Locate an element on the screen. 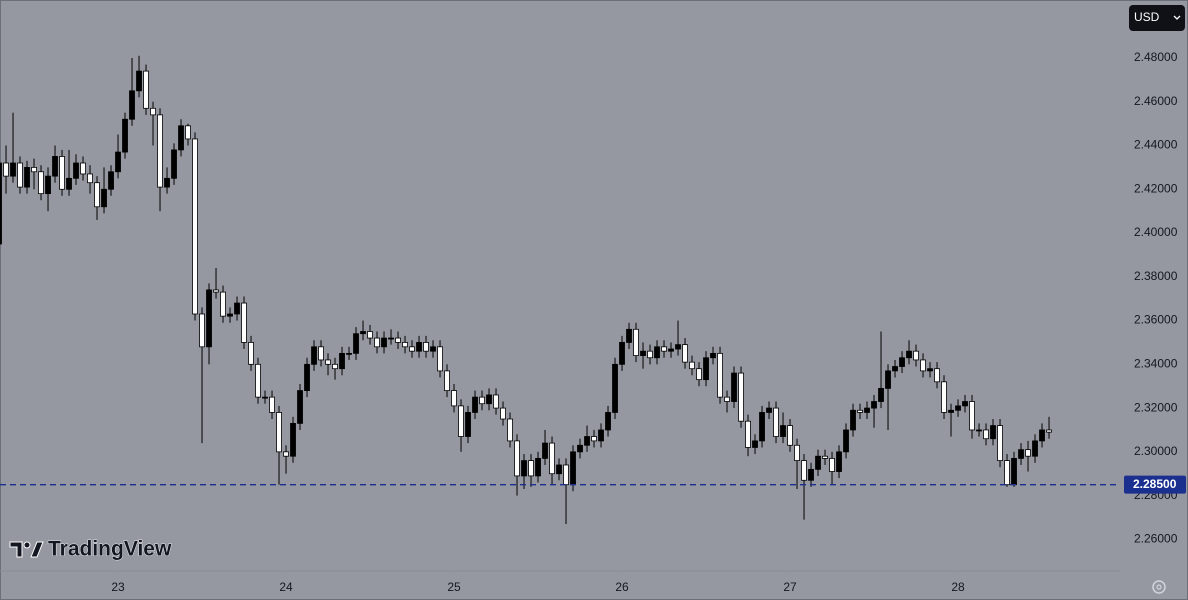  usd-button-bg is located at coordinates (1157, 18).